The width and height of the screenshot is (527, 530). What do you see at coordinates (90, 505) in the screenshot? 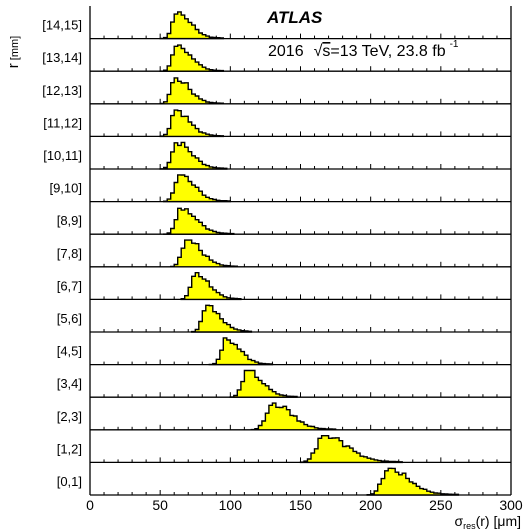
I see `x-tick-label: 0` at bounding box center [90, 505].